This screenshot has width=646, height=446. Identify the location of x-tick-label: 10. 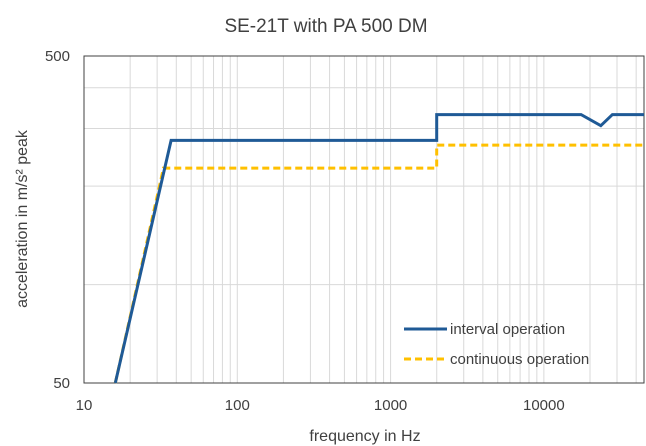
(84, 405).